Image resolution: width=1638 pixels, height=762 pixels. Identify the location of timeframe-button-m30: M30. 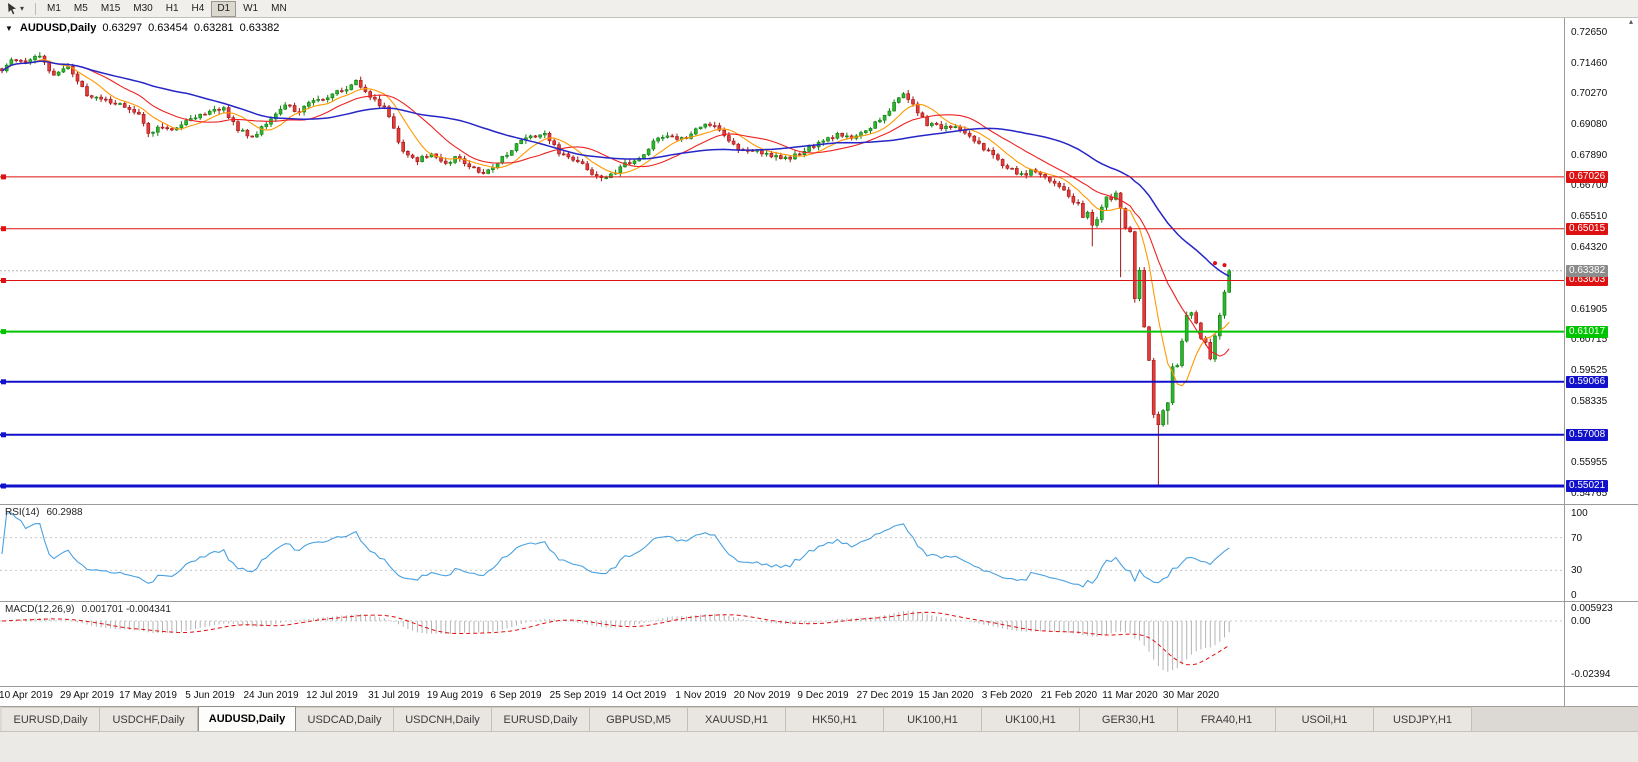
(143, 8).